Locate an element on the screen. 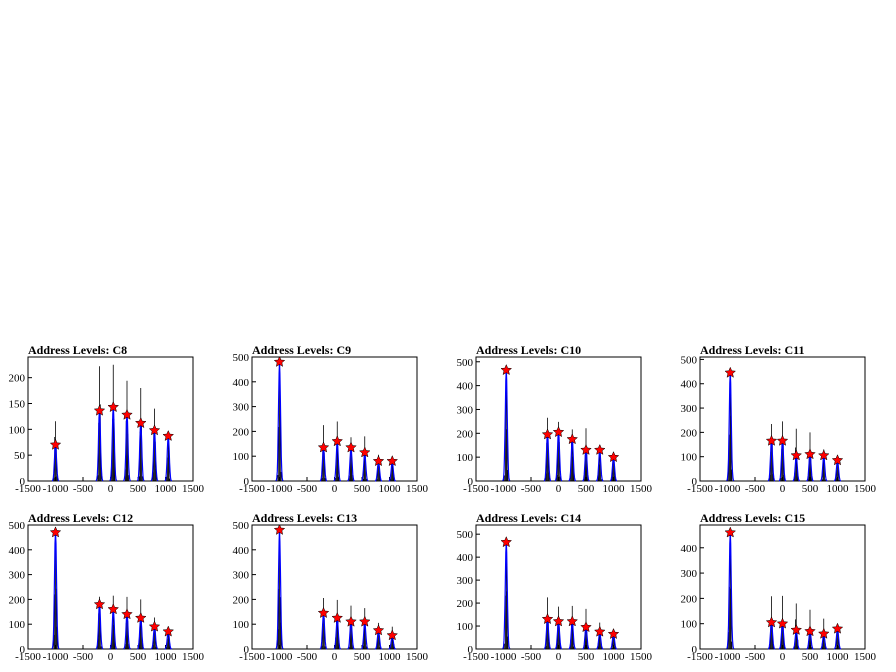  panel-title: Address Levels: C8 is located at coordinates (77, 350).